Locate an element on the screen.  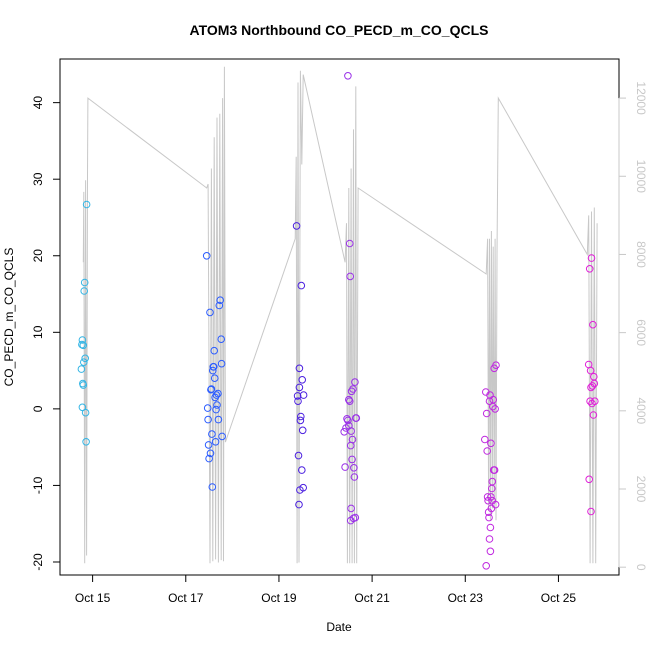
y-left-tick-label: 0 is located at coordinates (38, 408).